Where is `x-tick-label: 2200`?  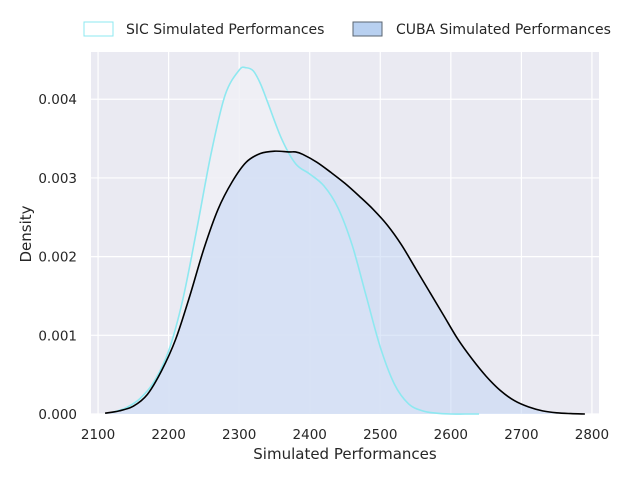
x-tick-label: 2200 is located at coordinates (168, 435).